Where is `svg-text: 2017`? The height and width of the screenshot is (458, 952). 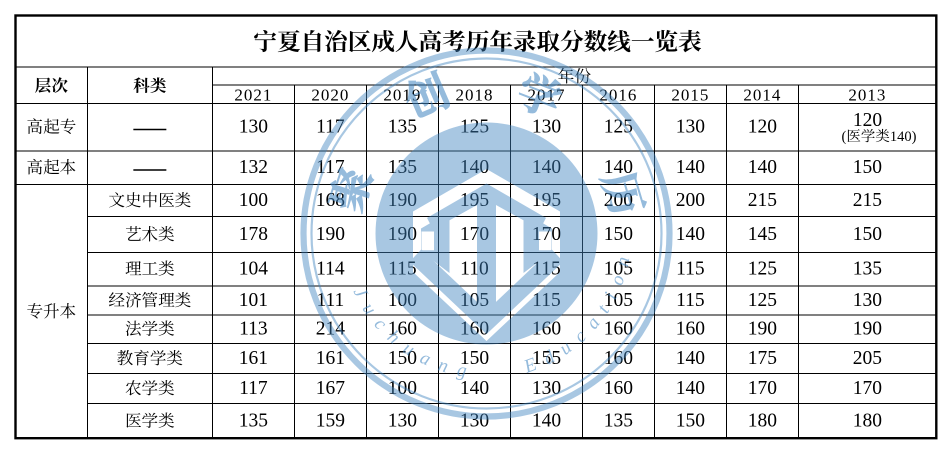
svg-text: 2017 is located at coordinates (546, 95).